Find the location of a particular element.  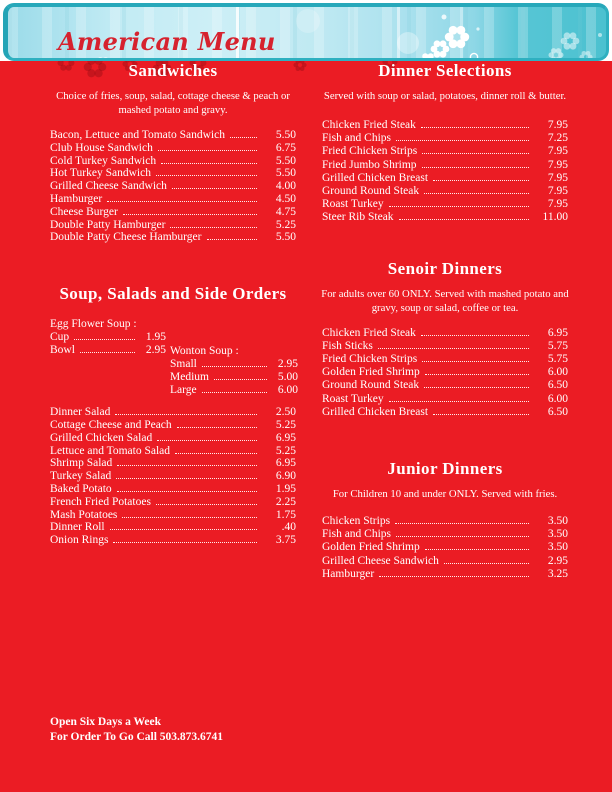

item-name: Grilled Chicken Salad is located at coordinates (101, 437).